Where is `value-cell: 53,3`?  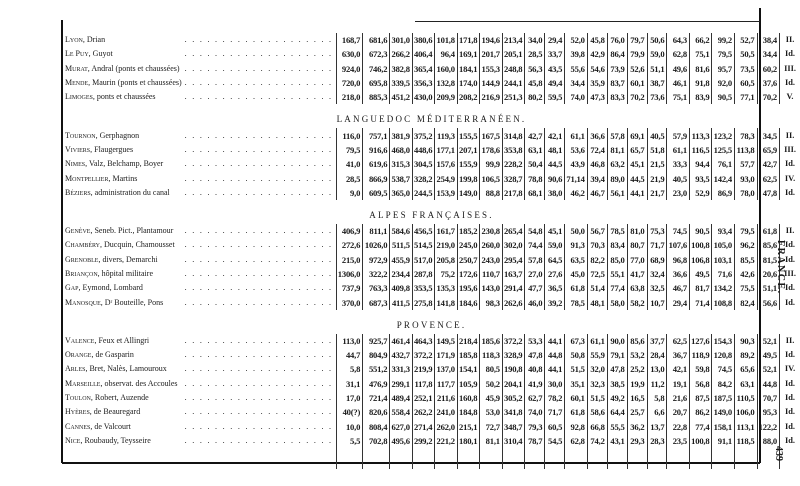
value-cell: 53,3 is located at coordinates (534, 341).